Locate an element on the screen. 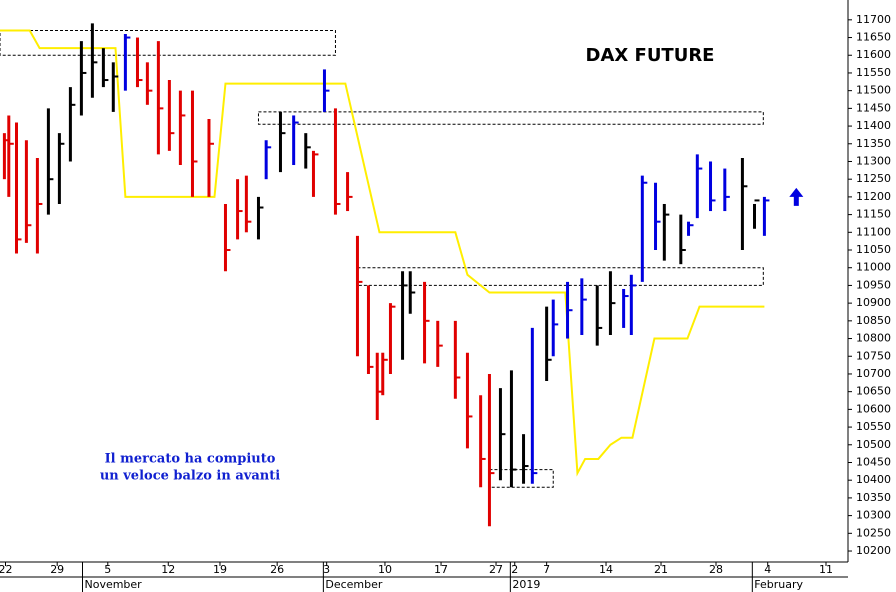 This screenshot has width=896, height=592. y-tick-label: 10550 is located at coordinates (873, 426).